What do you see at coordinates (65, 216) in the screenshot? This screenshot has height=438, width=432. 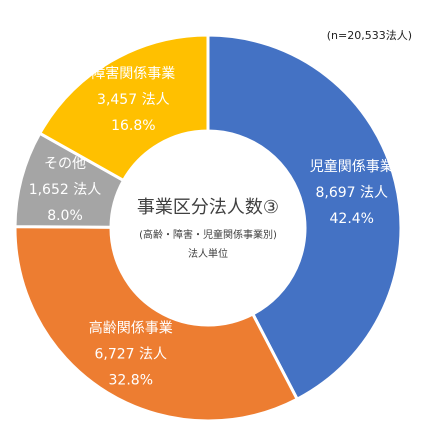 I see `percent-label: 8.0%` at bounding box center [65, 216].